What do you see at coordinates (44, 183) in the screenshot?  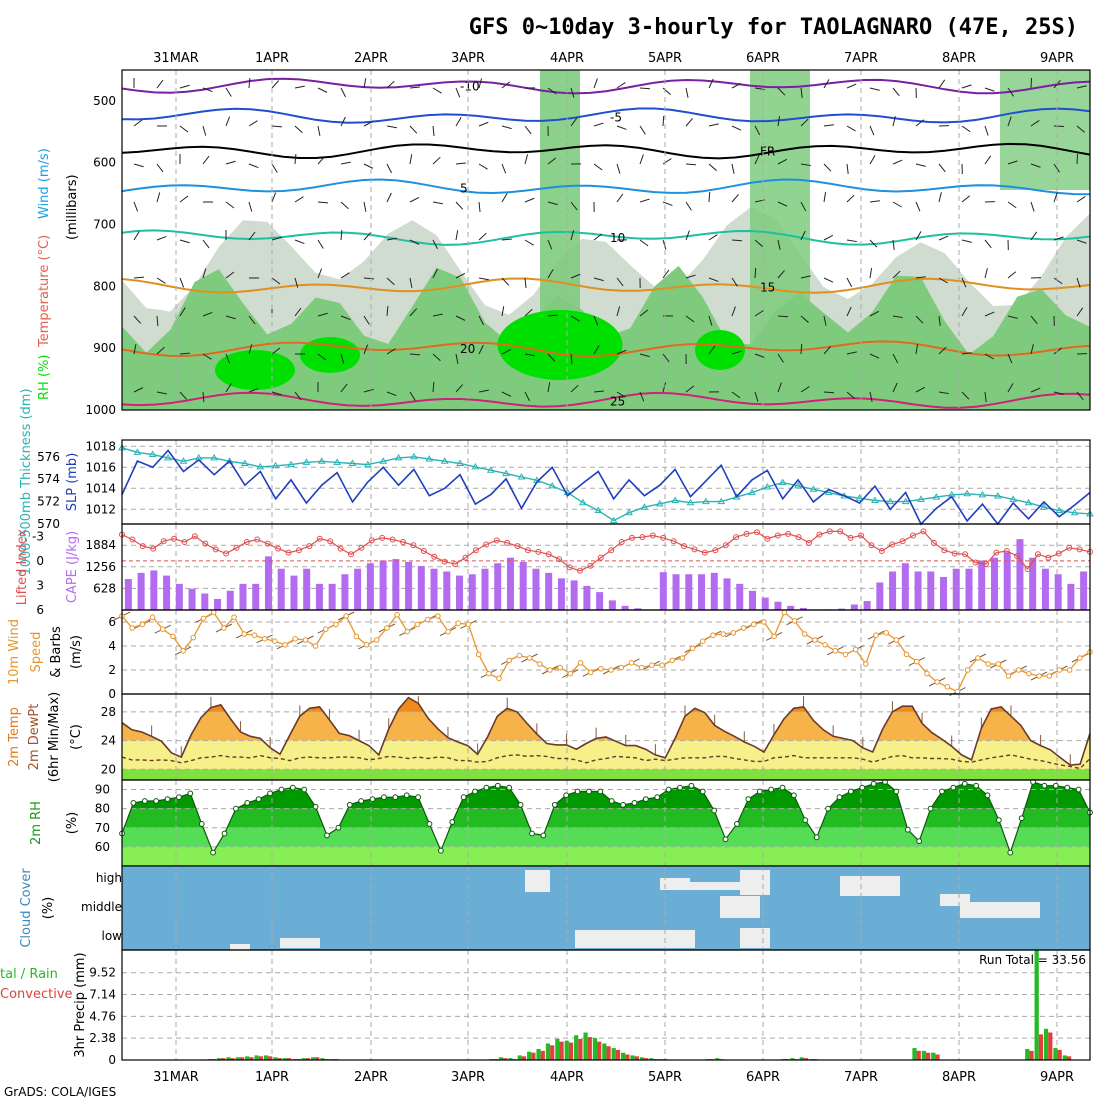 I see `upper-air-ylabel: Wind (m/s)` at bounding box center [44, 183].